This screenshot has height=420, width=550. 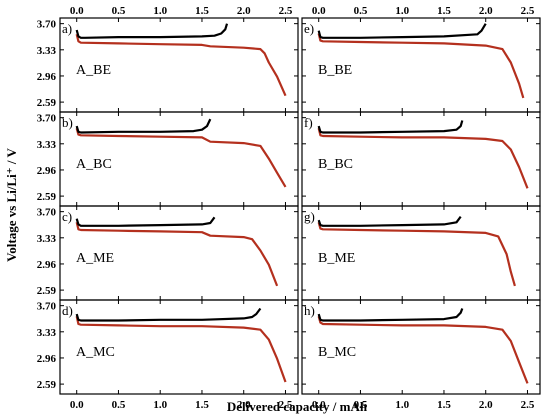 What do you see at coordinates (67, 28) in the screenshot?
I see `panel-letter: a)` at bounding box center [67, 28].